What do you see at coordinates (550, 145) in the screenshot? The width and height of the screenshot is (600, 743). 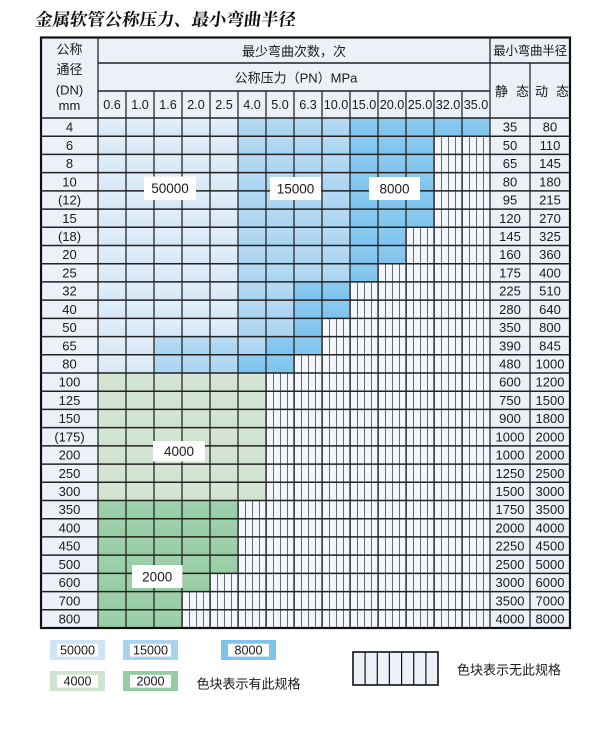 I see `svg-text: 110` at bounding box center [550, 145].